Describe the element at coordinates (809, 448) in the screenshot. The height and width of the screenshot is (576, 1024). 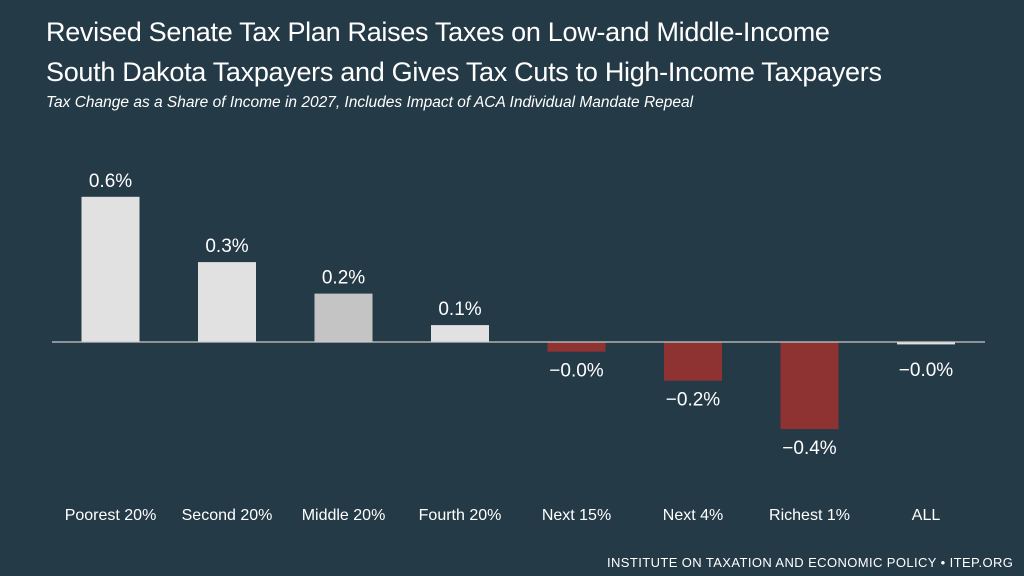
I see `data-label-6: −0.4%` at that location.